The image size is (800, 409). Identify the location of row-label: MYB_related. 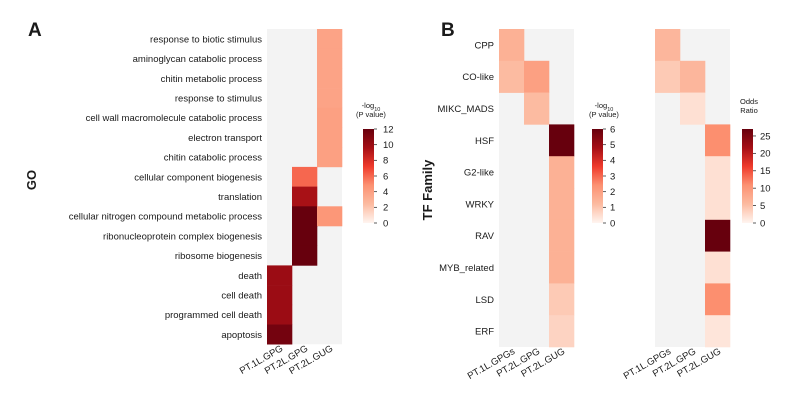
(466, 268).